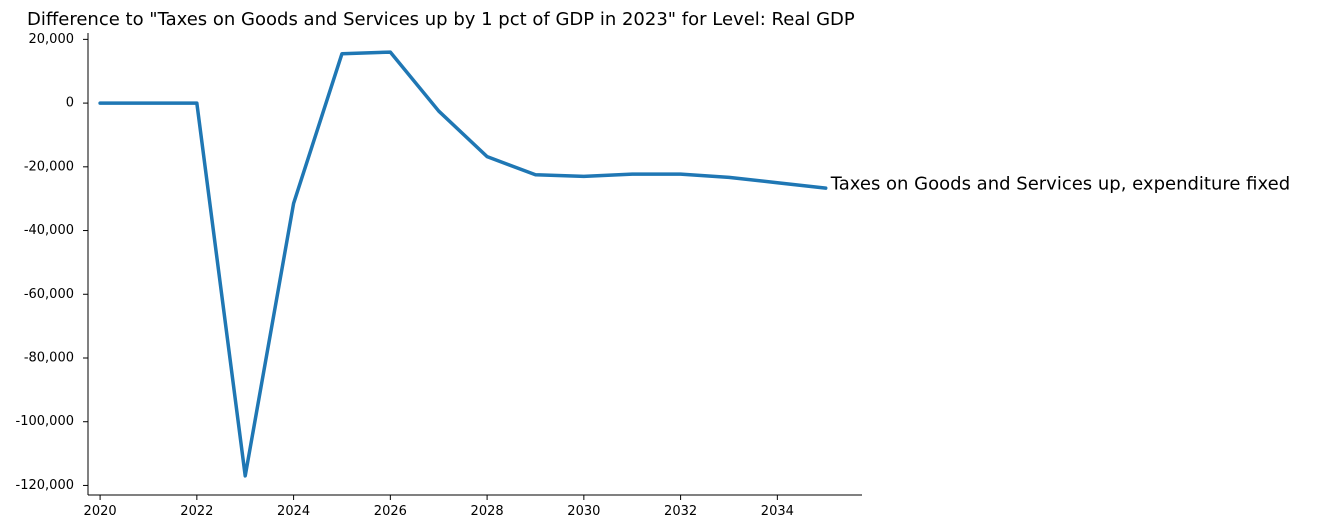 This screenshot has height=529, width=1339. Describe the element at coordinates (777, 511) in the screenshot. I see `x-tick-label: 2034` at that location.